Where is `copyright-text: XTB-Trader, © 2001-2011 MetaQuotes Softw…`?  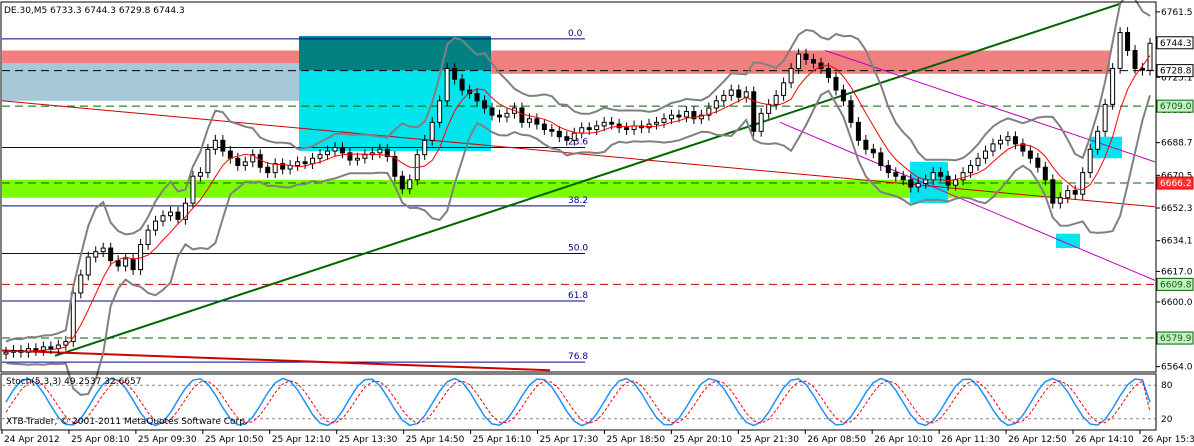
copyright-text: XTB-Trader, © 2001-2011 MetaQuotes Softw… is located at coordinates (127, 422).